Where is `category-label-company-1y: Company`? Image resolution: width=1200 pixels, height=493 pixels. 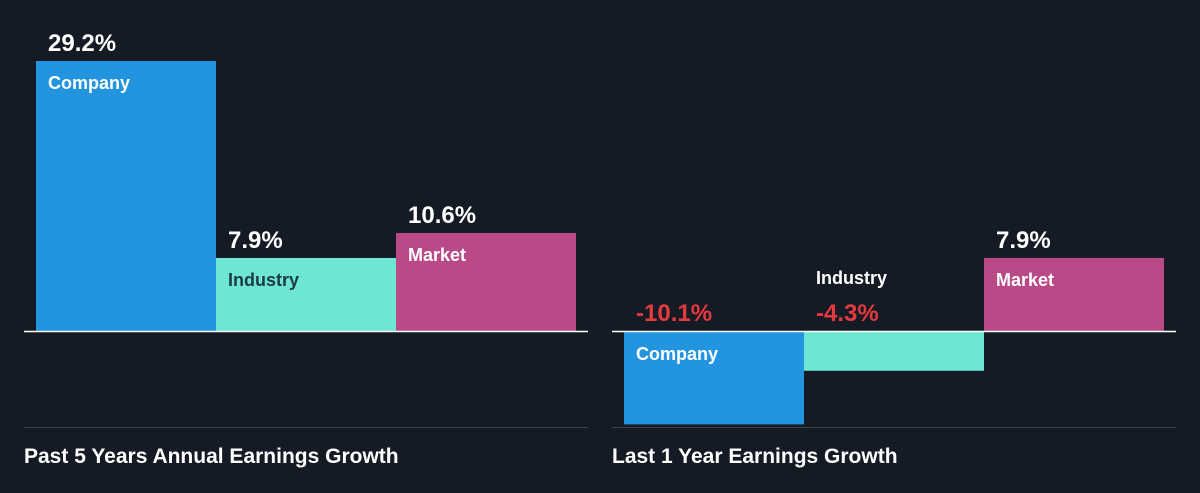 category-label-company-1y: Company is located at coordinates (677, 354).